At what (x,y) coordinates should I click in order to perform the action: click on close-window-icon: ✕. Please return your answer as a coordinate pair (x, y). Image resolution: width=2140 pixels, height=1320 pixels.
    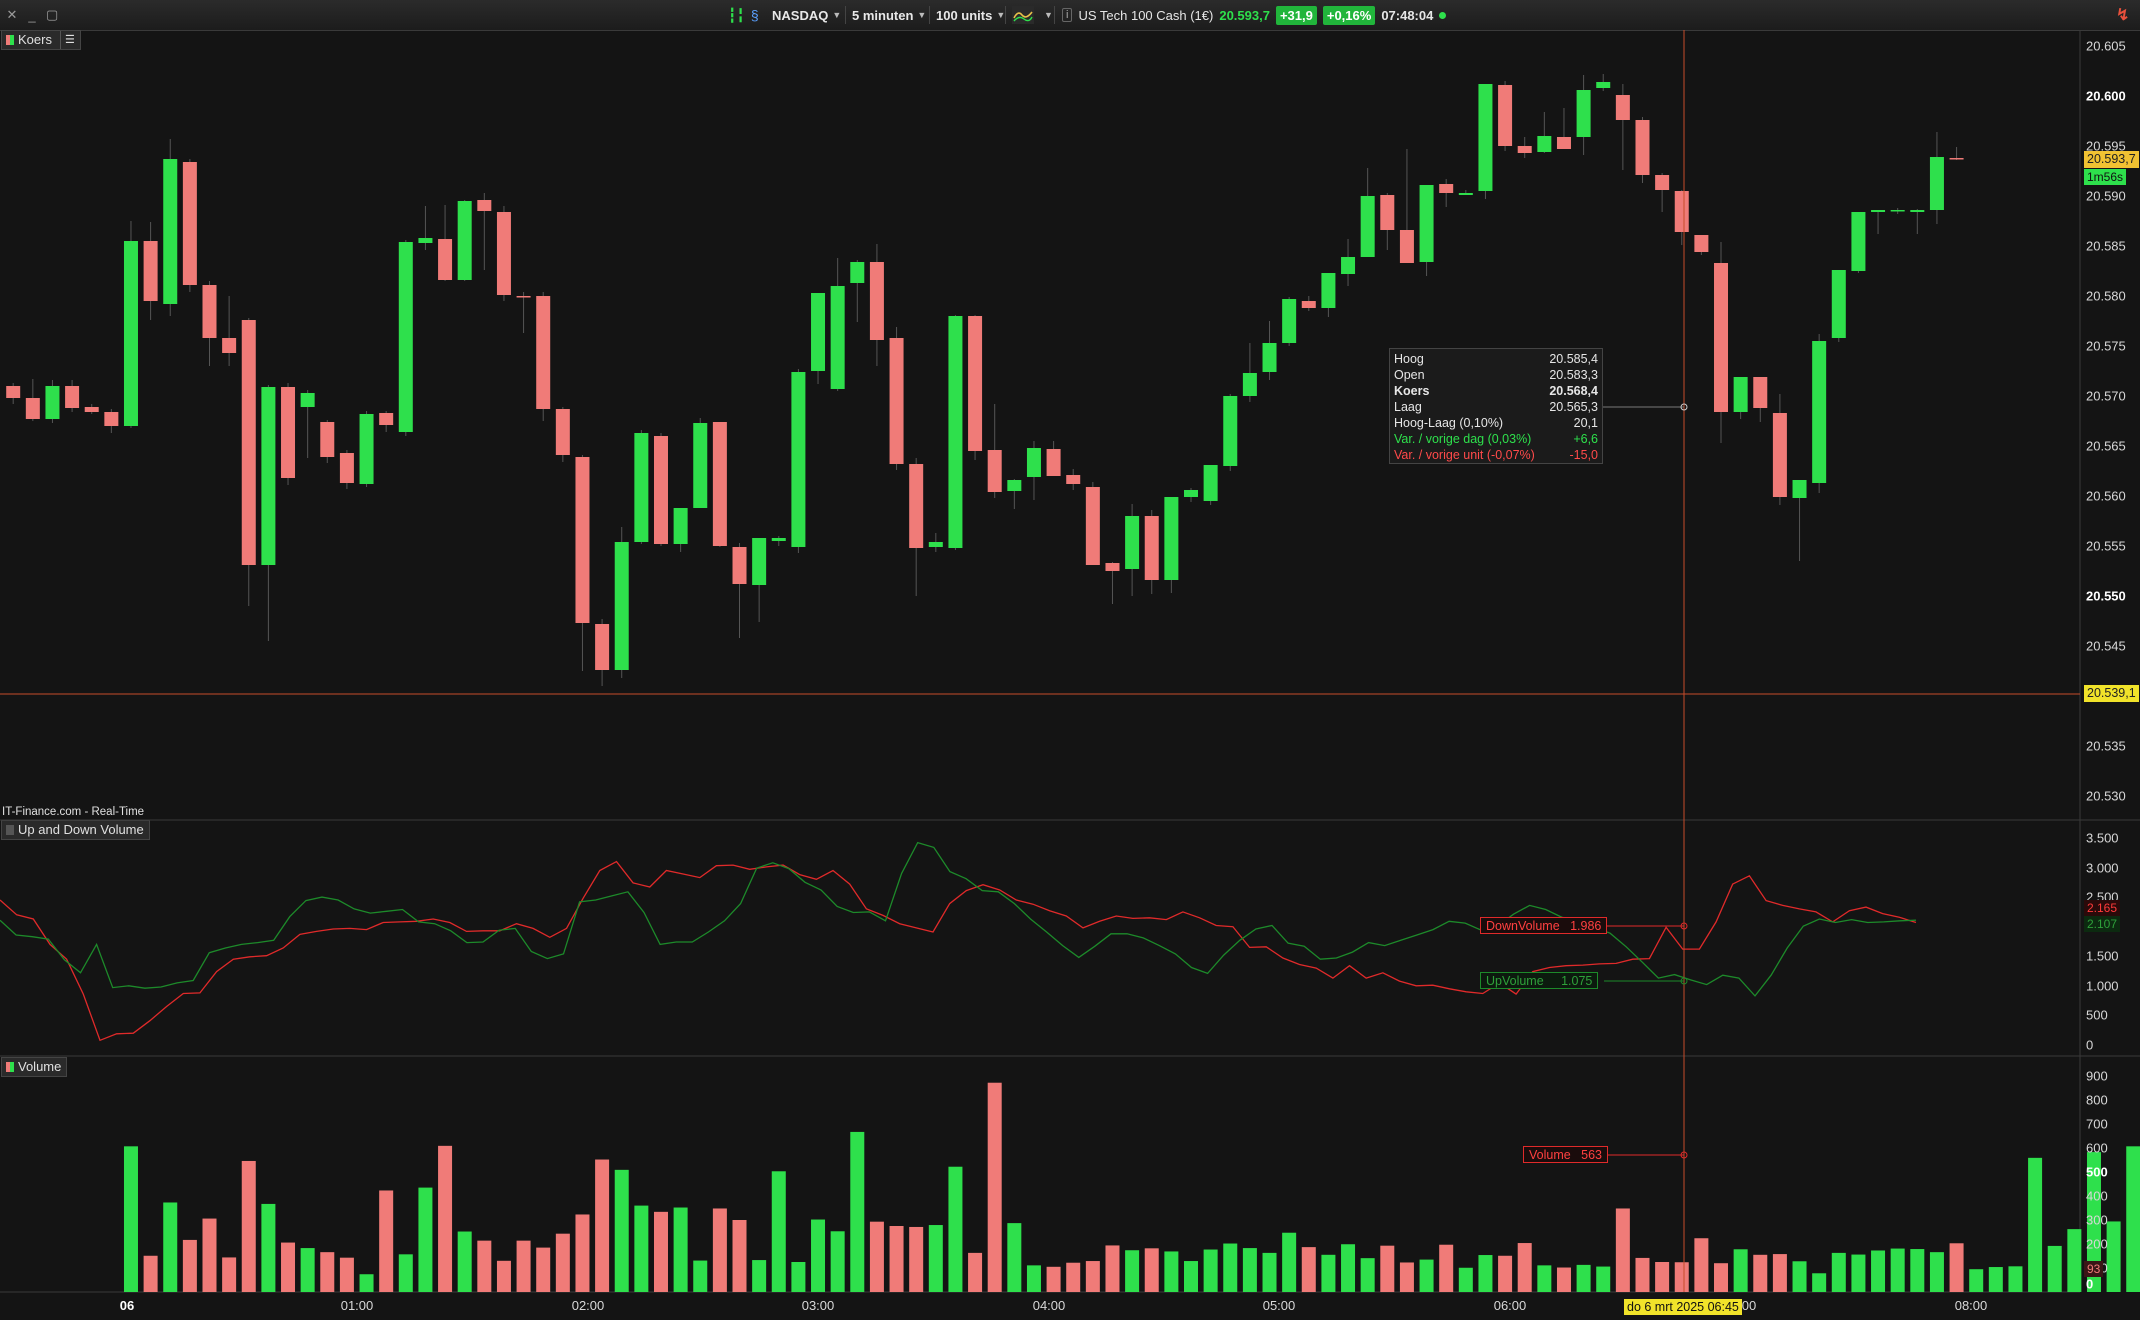
    Looking at the image, I should click on (12, 14).